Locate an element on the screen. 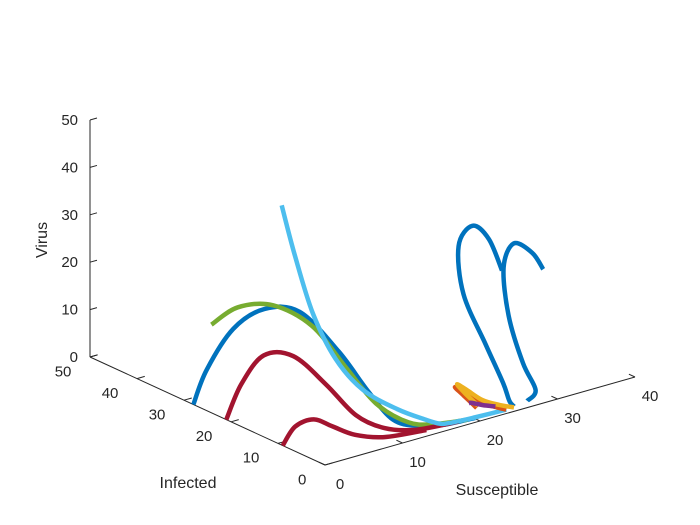  y-tick-label: 50 is located at coordinates (63, 371).